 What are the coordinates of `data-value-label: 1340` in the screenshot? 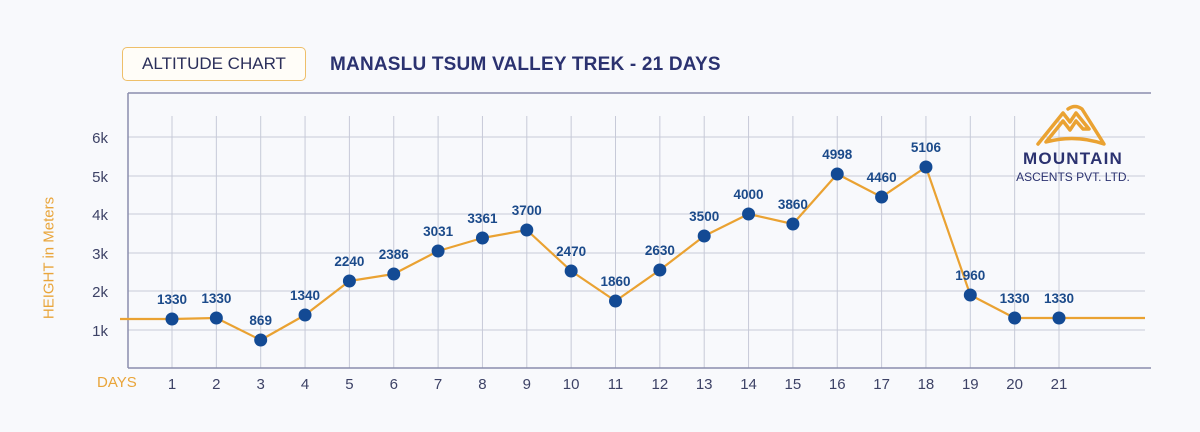 It's located at (305, 295).